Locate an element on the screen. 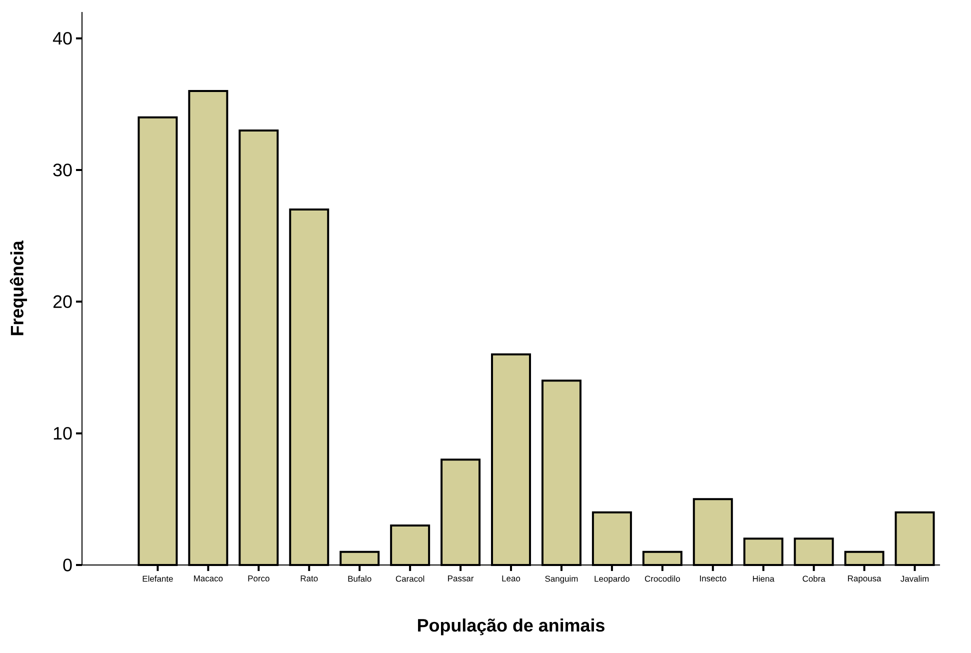 The height and width of the screenshot is (653, 971). x-tick-label: Sanguim is located at coordinates (561, 580).